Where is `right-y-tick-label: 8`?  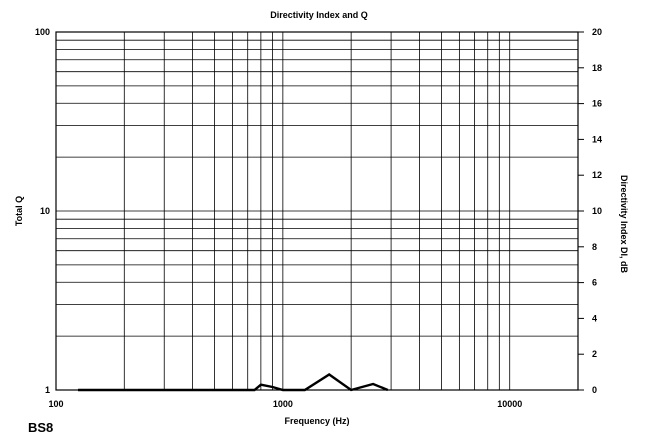
right-y-tick-label: 8 is located at coordinates (594, 247).